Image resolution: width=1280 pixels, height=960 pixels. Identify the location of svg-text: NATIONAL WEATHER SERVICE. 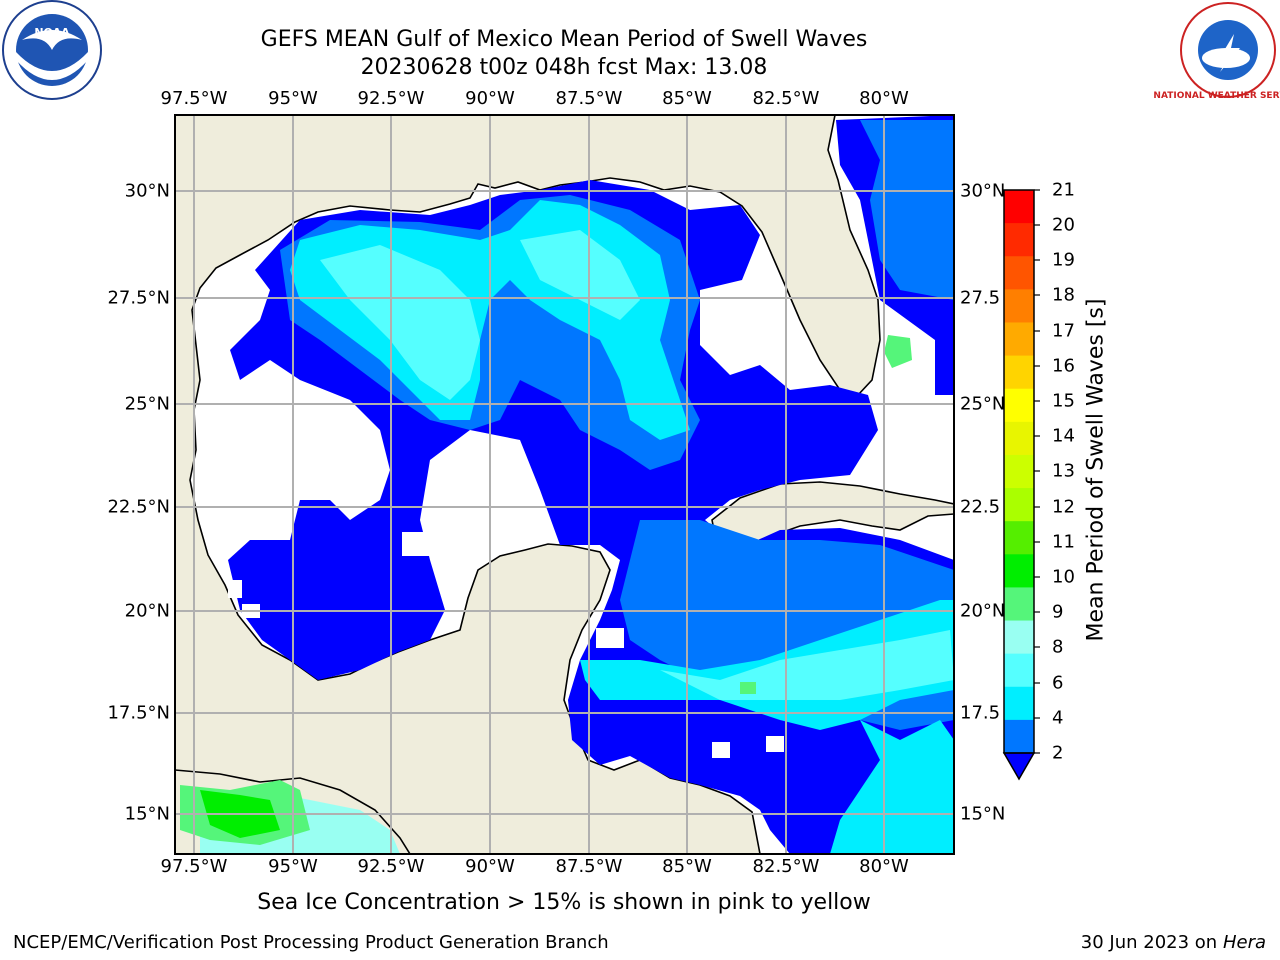
(1216, 96).